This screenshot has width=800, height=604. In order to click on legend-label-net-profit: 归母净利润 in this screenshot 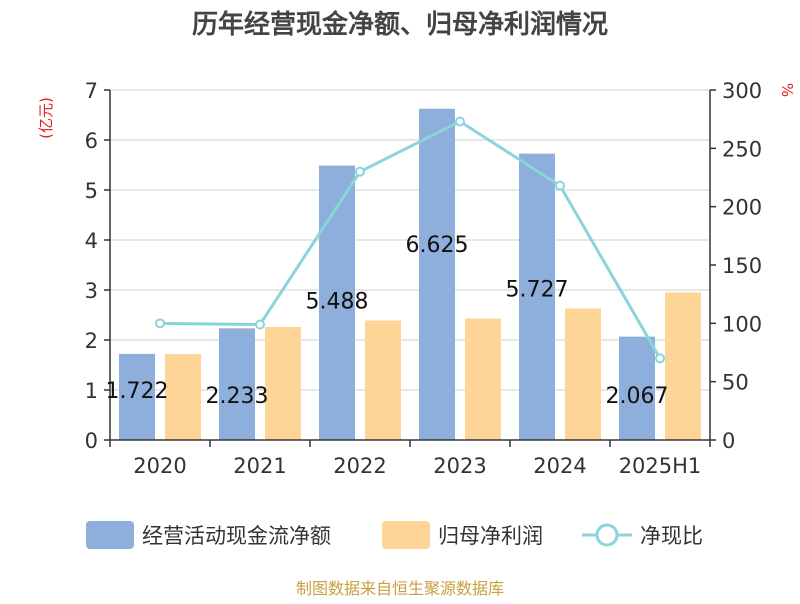, I will do `click(490, 536)`.